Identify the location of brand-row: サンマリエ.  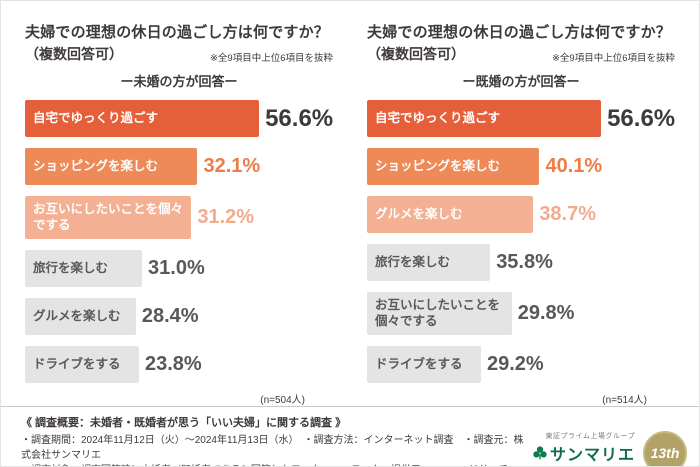
(584, 453).